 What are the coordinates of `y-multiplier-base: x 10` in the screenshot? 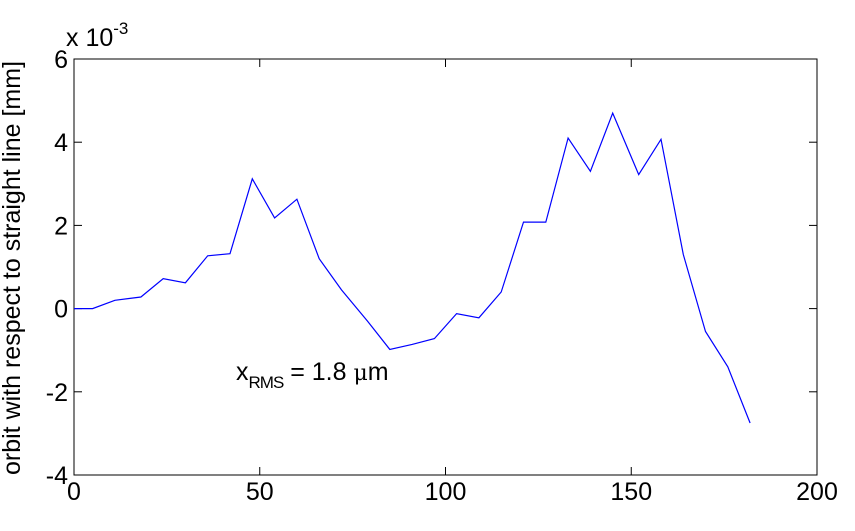 It's located at (89, 38).